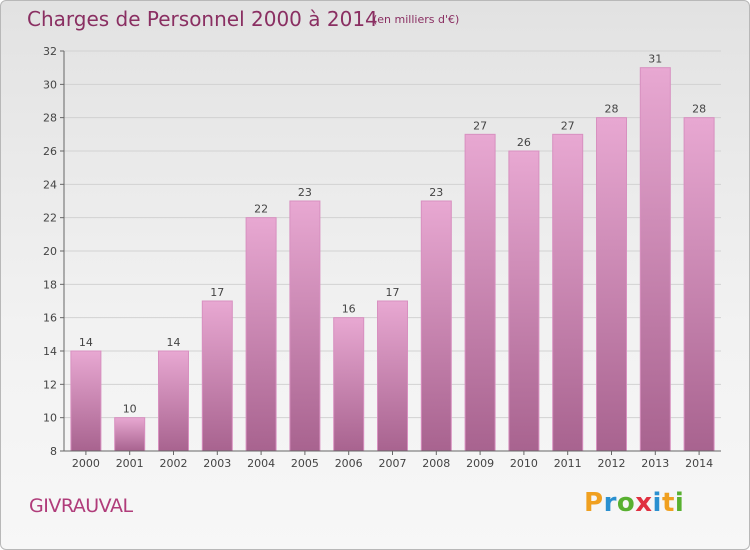 This screenshot has height=550, width=750. Describe the element at coordinates (594, 503) in the screenshot. I see `logo-letter: P` at that location.